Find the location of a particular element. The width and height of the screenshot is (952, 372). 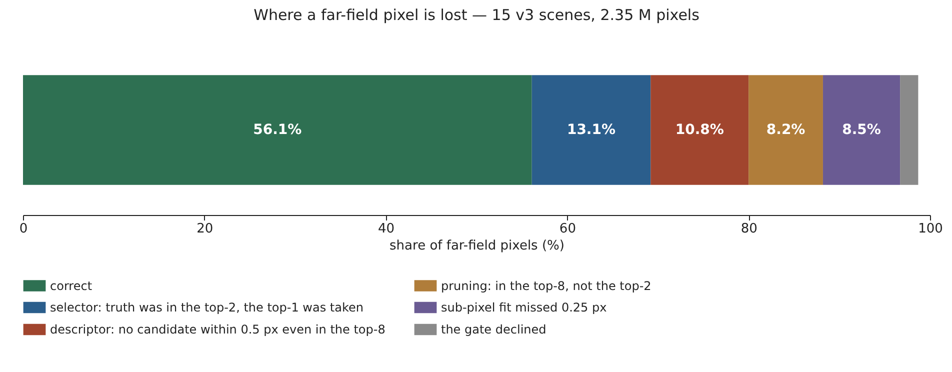

data-label: 8.5% is located at coordinates (861, 130).